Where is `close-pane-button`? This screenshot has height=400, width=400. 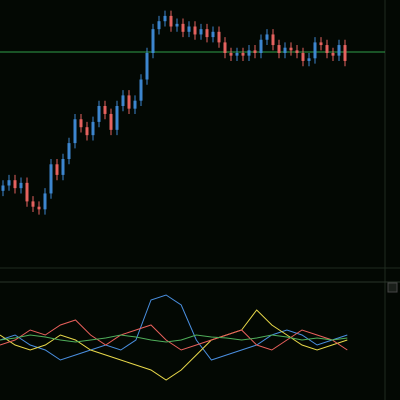 close-pane-button is located at coordinates (392, 287).